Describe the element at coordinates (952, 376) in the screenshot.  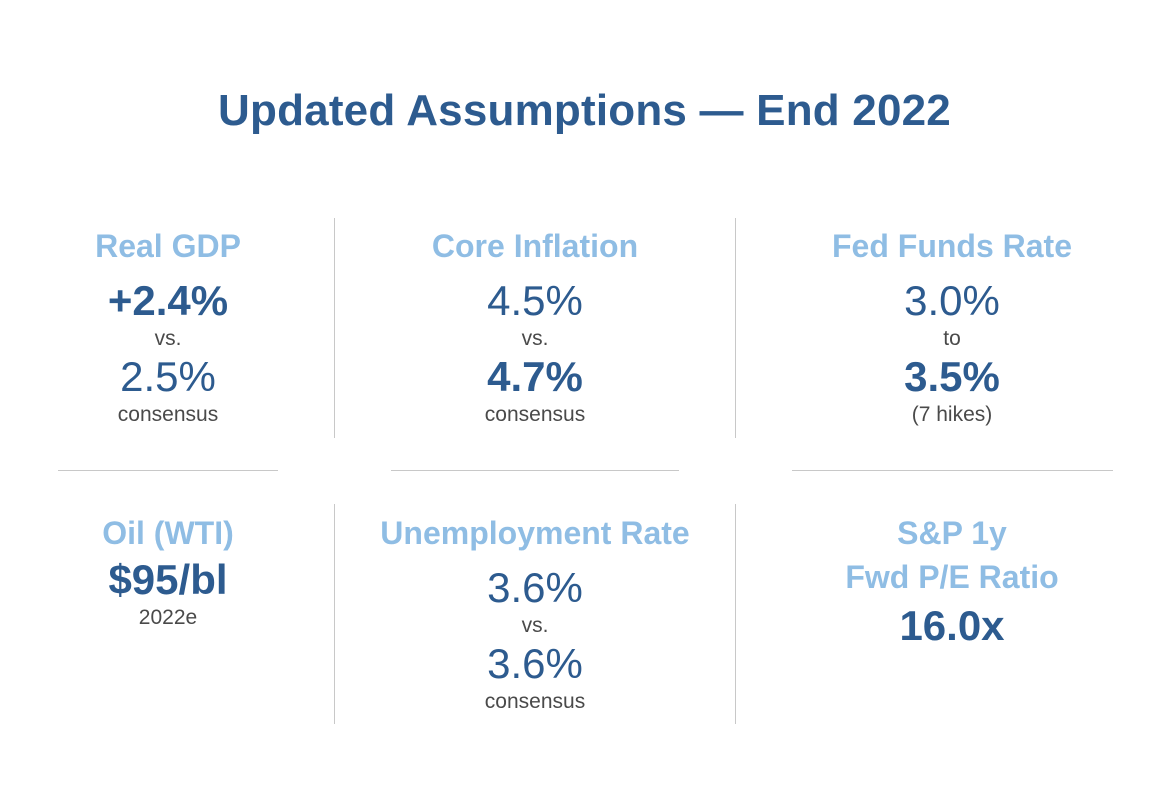
I see `fed-funds-high: 3.5%` at that location.